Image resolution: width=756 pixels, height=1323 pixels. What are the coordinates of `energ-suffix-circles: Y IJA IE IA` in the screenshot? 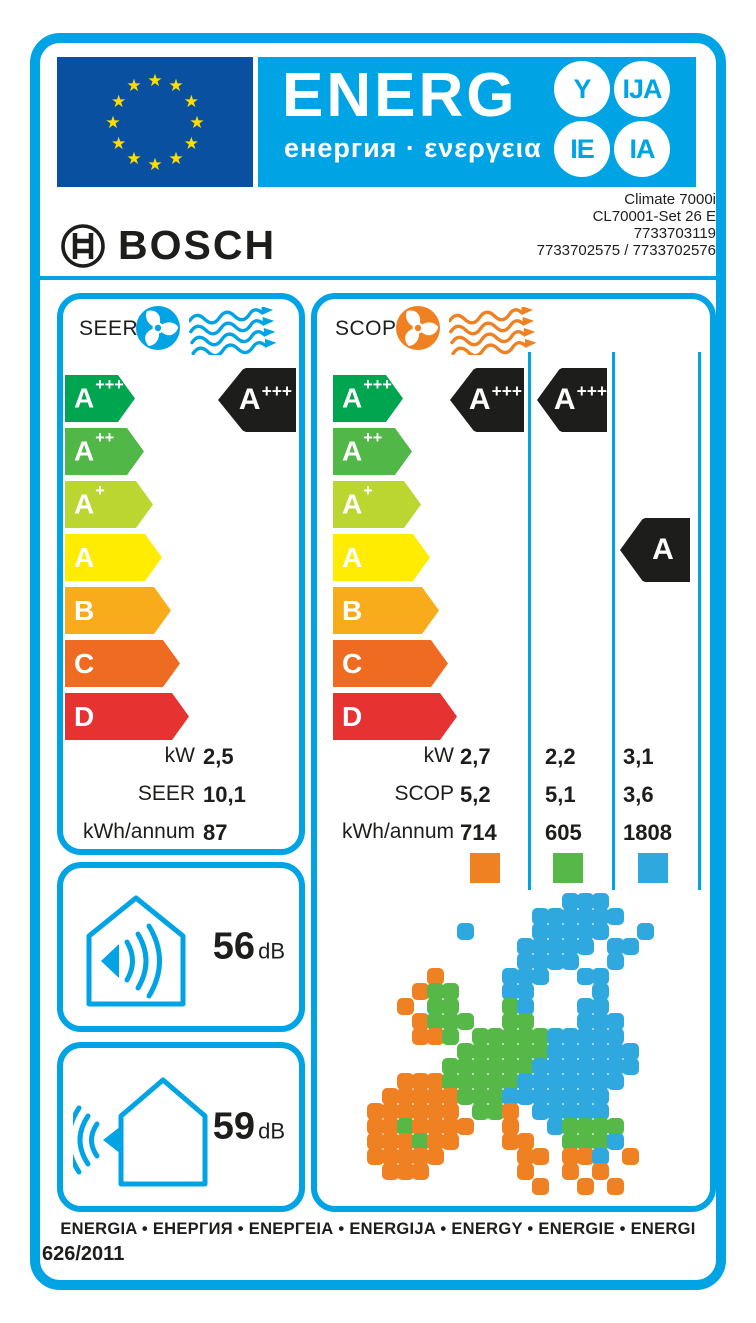 It's located at (615, 122).